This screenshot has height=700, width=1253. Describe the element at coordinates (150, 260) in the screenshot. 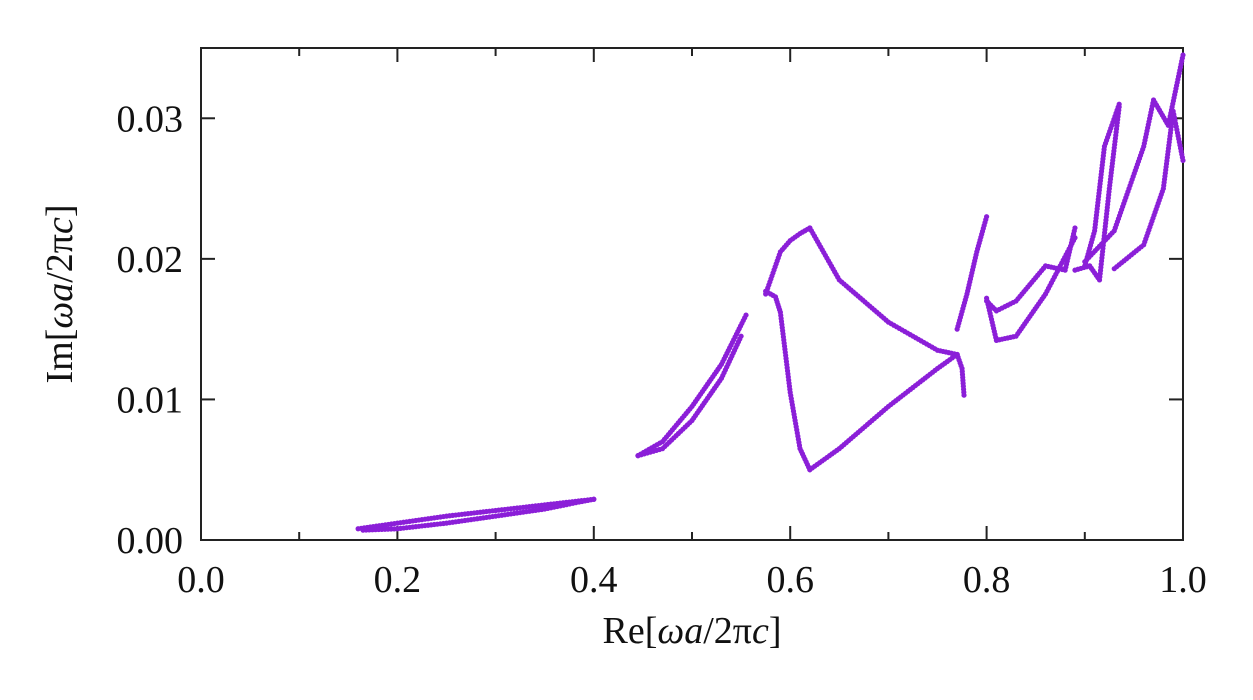

I see `y-tick-label: 0.02` at that location.